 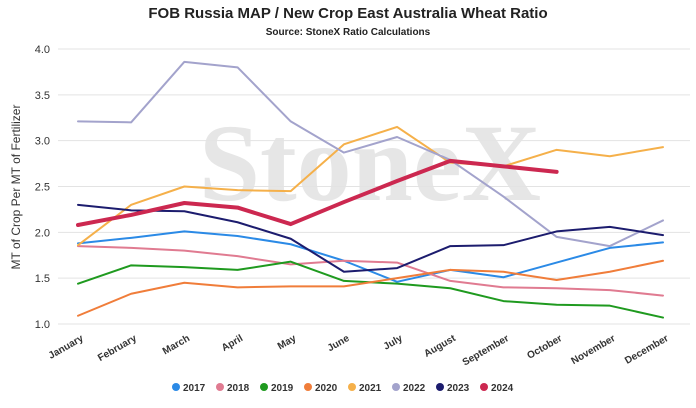 What do you see at coordinates (42, 233) in the screenshot?
I see `y-tick-label: 2.0` at bounding box center [42, 233].